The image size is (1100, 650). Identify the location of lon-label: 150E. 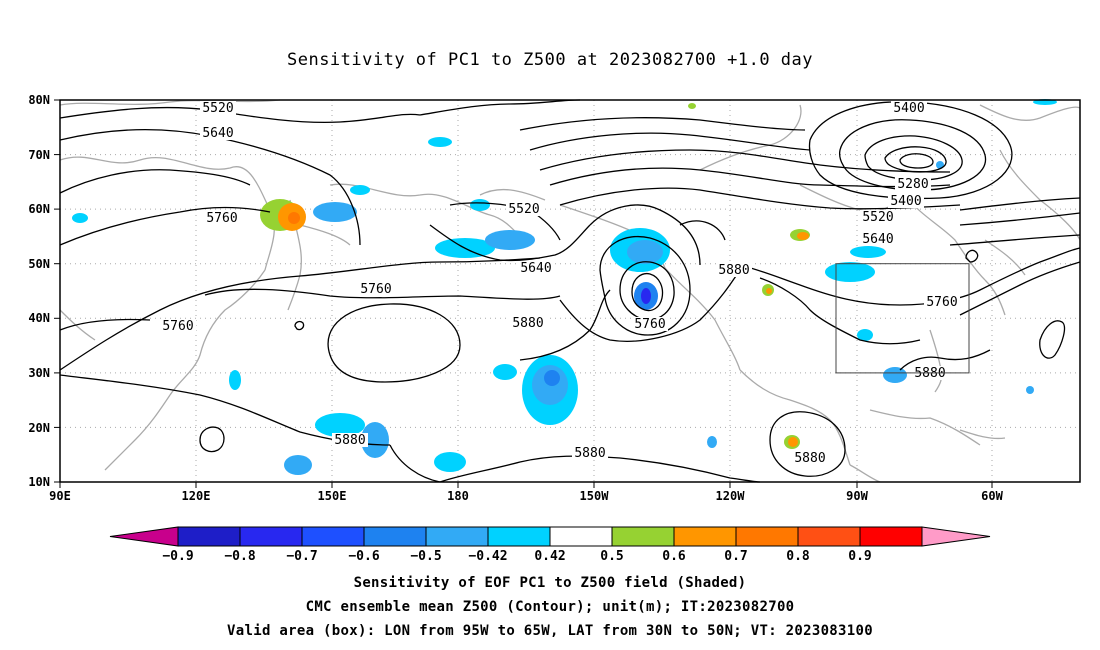
(332, 496).